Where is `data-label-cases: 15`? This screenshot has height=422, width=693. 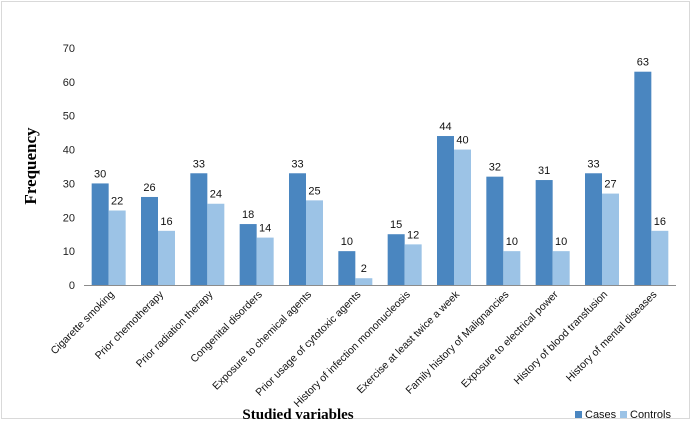
data-label-cases: 15 is located at coordinates (396, 225).